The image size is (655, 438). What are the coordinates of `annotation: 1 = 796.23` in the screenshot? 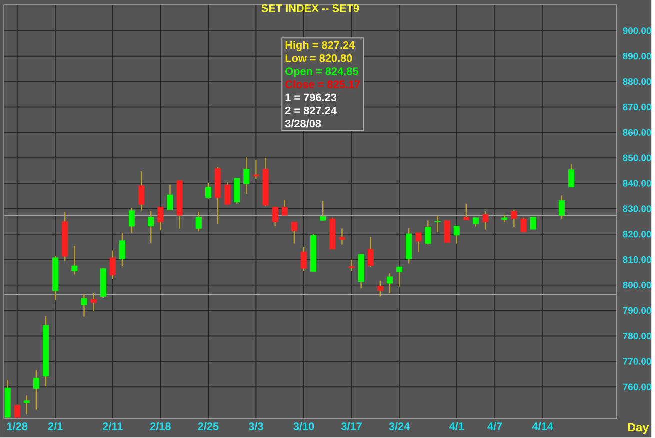 It's located at (311, 98).